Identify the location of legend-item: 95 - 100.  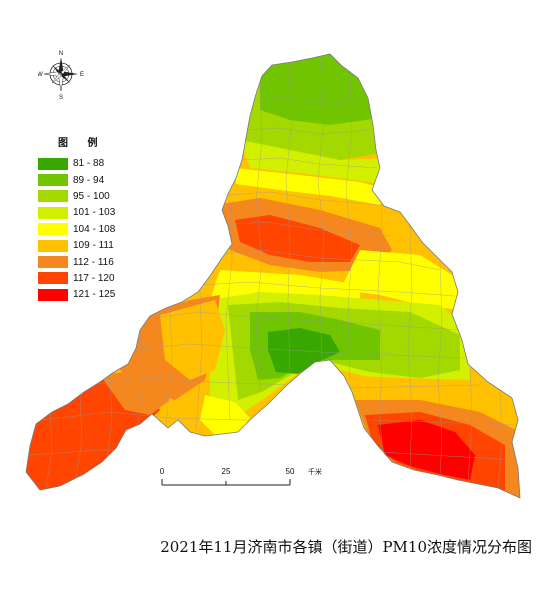
(93, 196).